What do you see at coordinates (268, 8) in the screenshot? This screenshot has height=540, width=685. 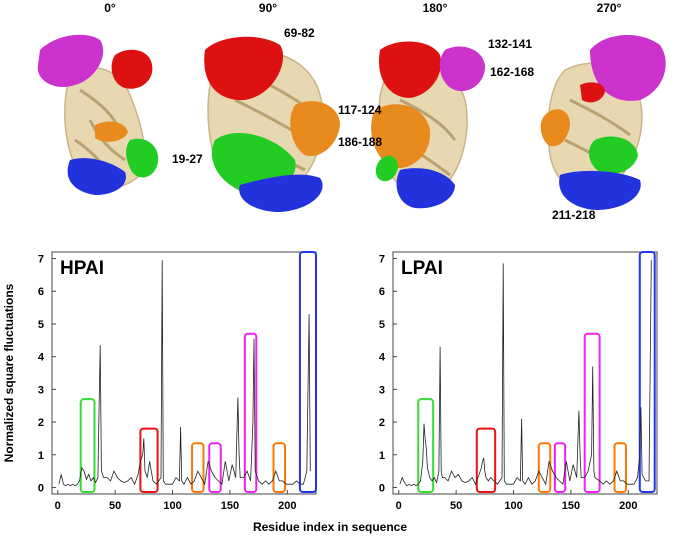 I see `angle-label-90: 90°` at bounding box center [268, 8].